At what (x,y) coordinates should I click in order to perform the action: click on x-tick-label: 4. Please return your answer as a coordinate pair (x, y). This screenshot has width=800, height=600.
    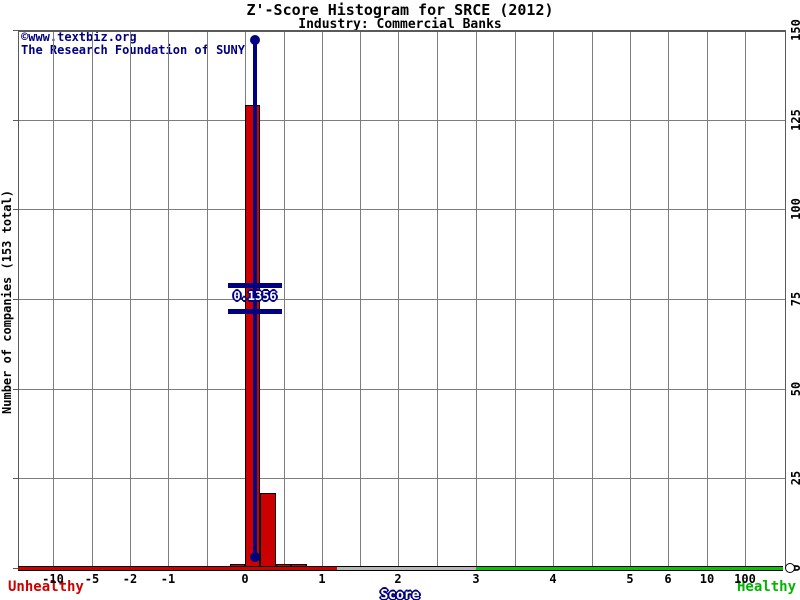
    Looking at the image, I should click on (553, 579).